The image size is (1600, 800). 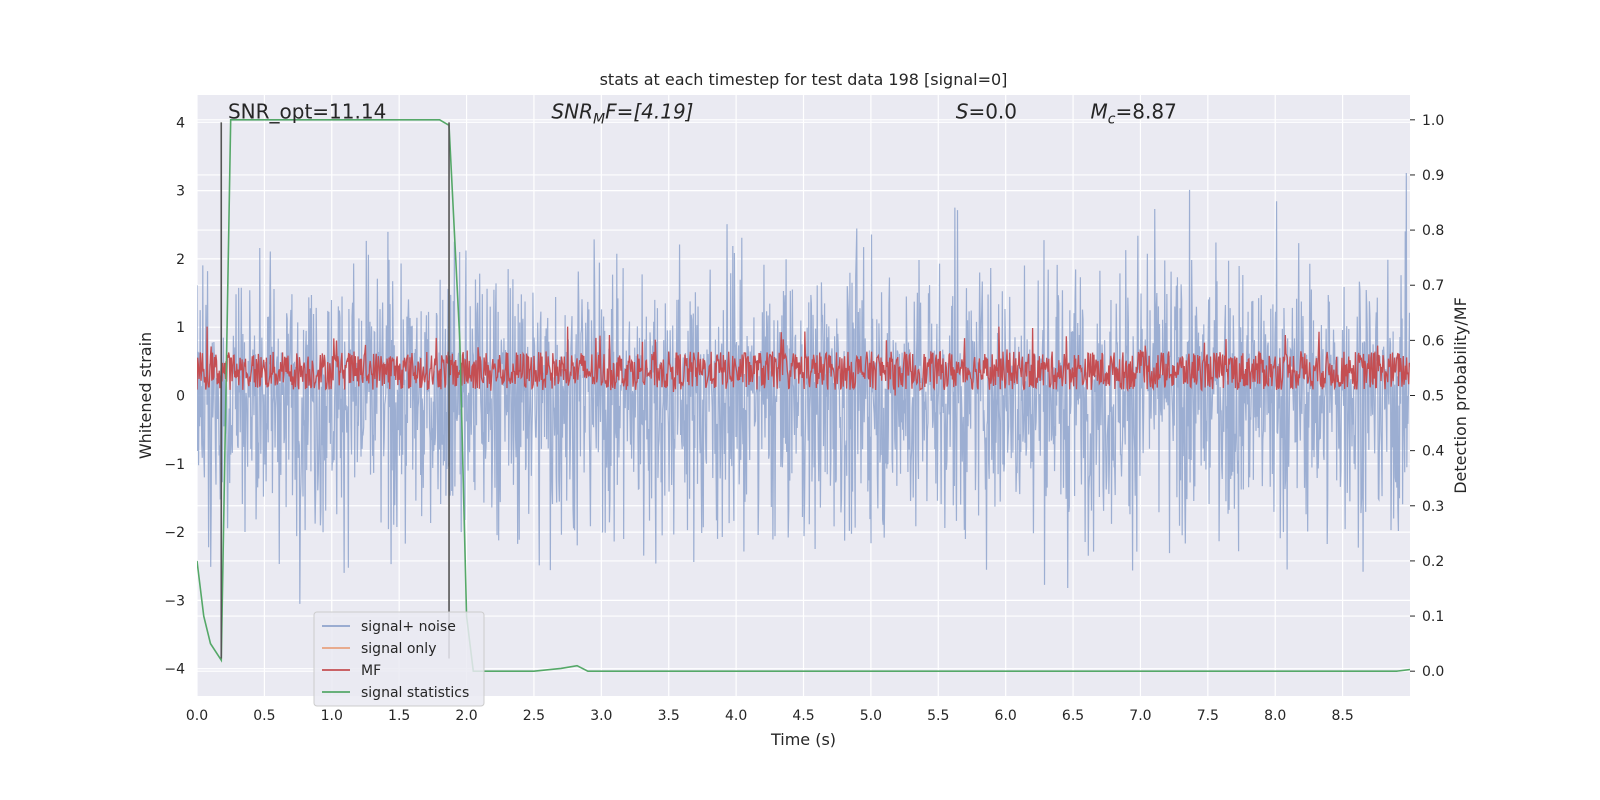 I want to click on x-tick-label: 4.0, so click(x=736, y=716).